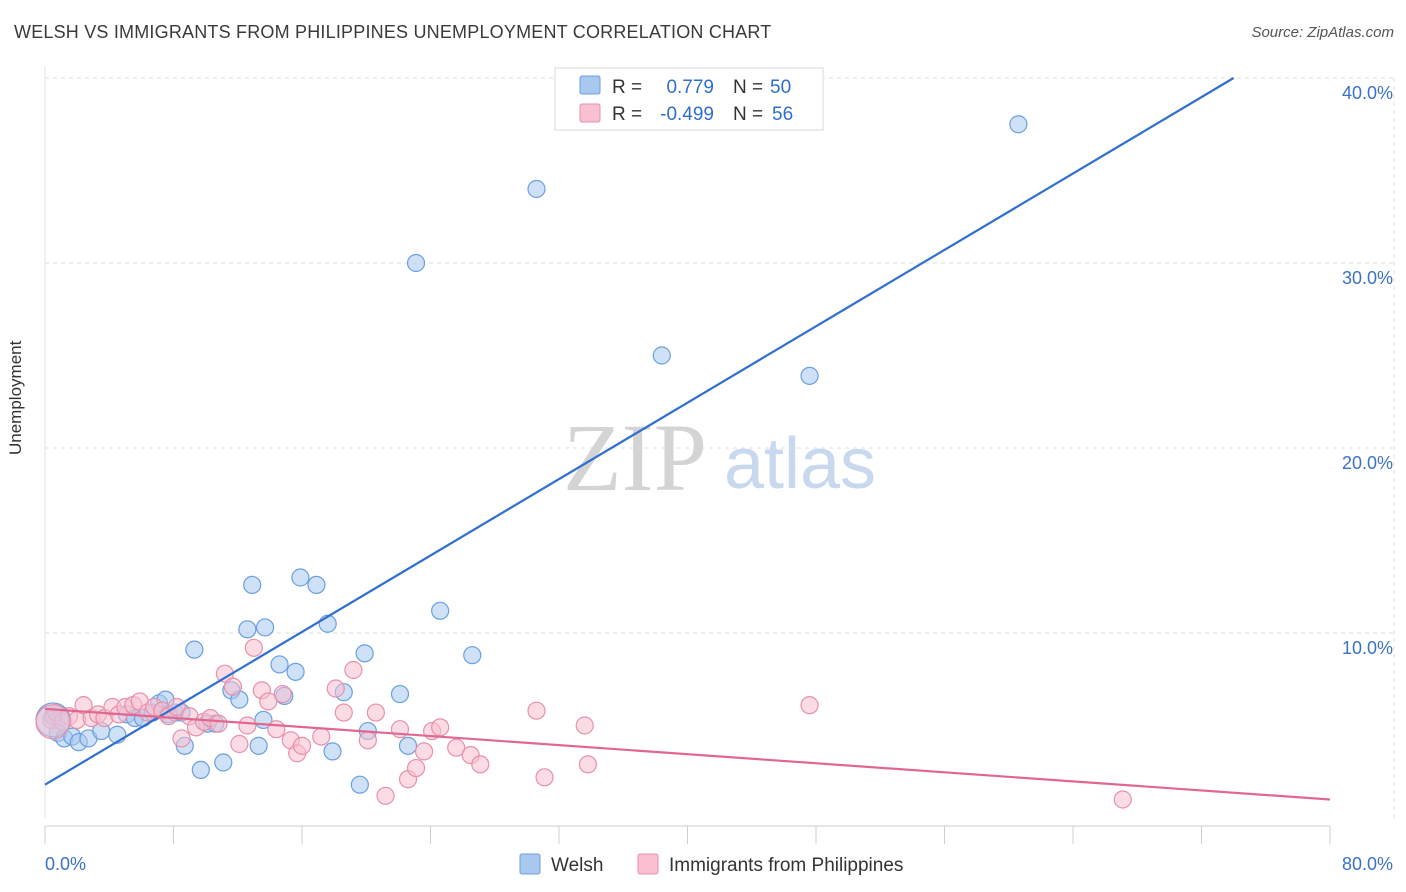 The width and height of the screenshot is (1406, 892). Describe the element at coordinates (1367, 278) in the screenshot. I see `y-tick-label: 30.0%` at that location.